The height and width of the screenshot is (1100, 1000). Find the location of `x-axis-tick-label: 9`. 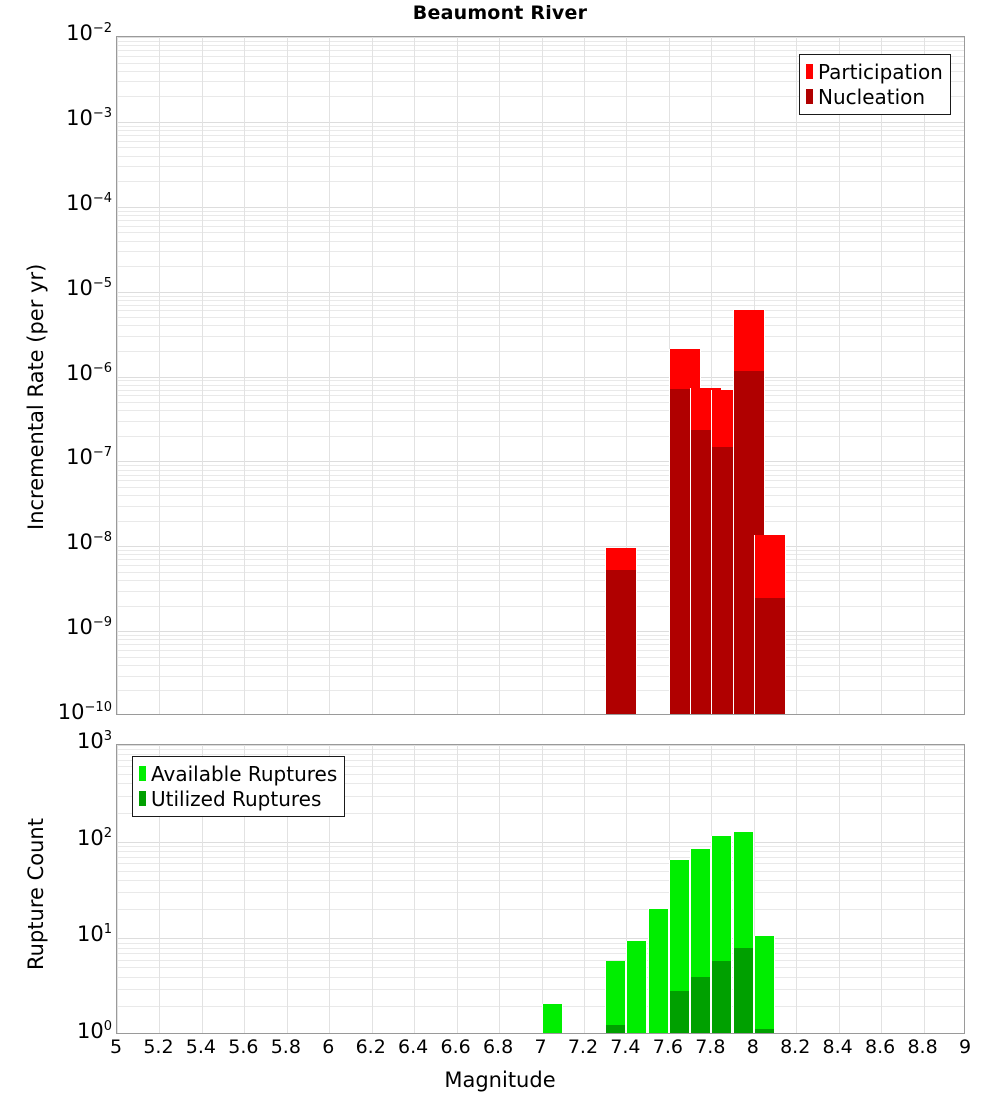

x-axis-tick-label: 9 is located at coordinates (965, 1047).